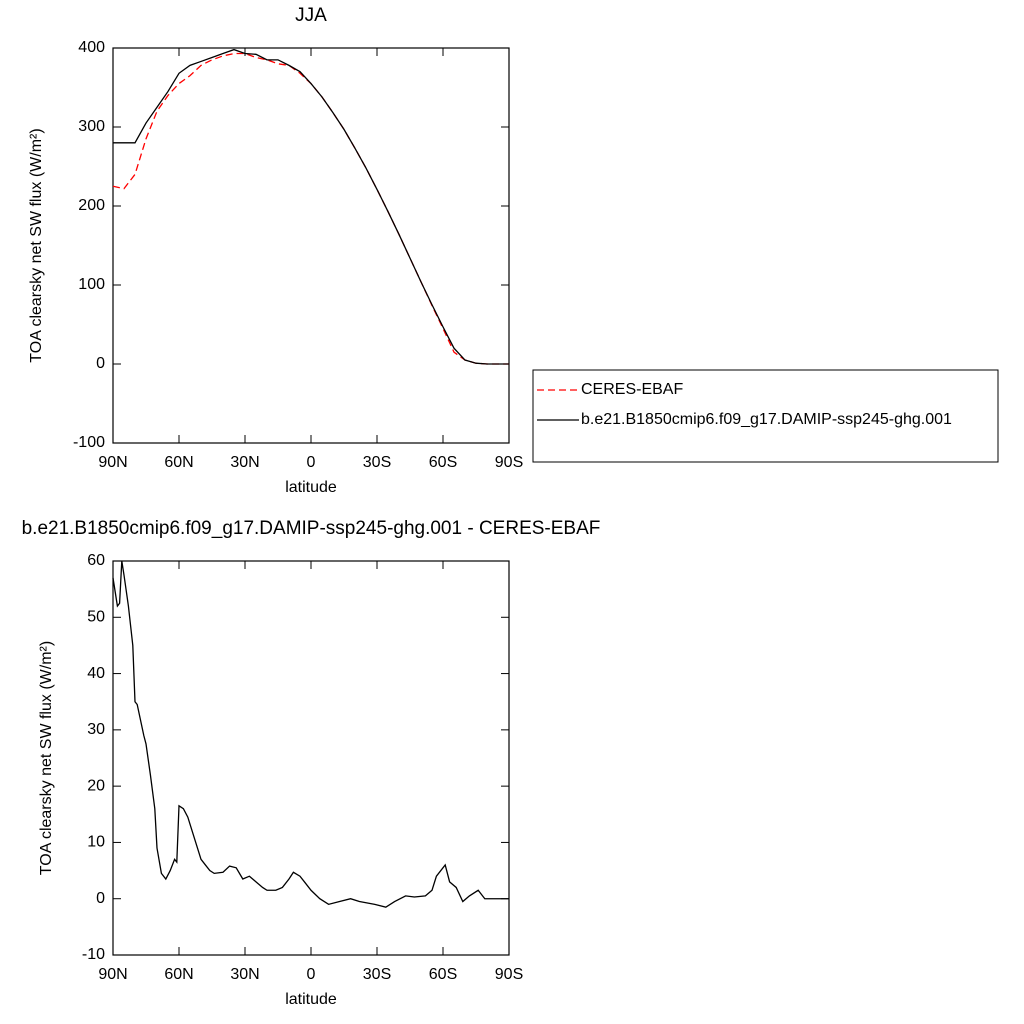 Image resolution: width=1024 pixels, height=1024 pixels. What do you see at coordinates (89, 442) in the screenshot?
I see `y-tick-label: -100` at bounding box center [89, 442].